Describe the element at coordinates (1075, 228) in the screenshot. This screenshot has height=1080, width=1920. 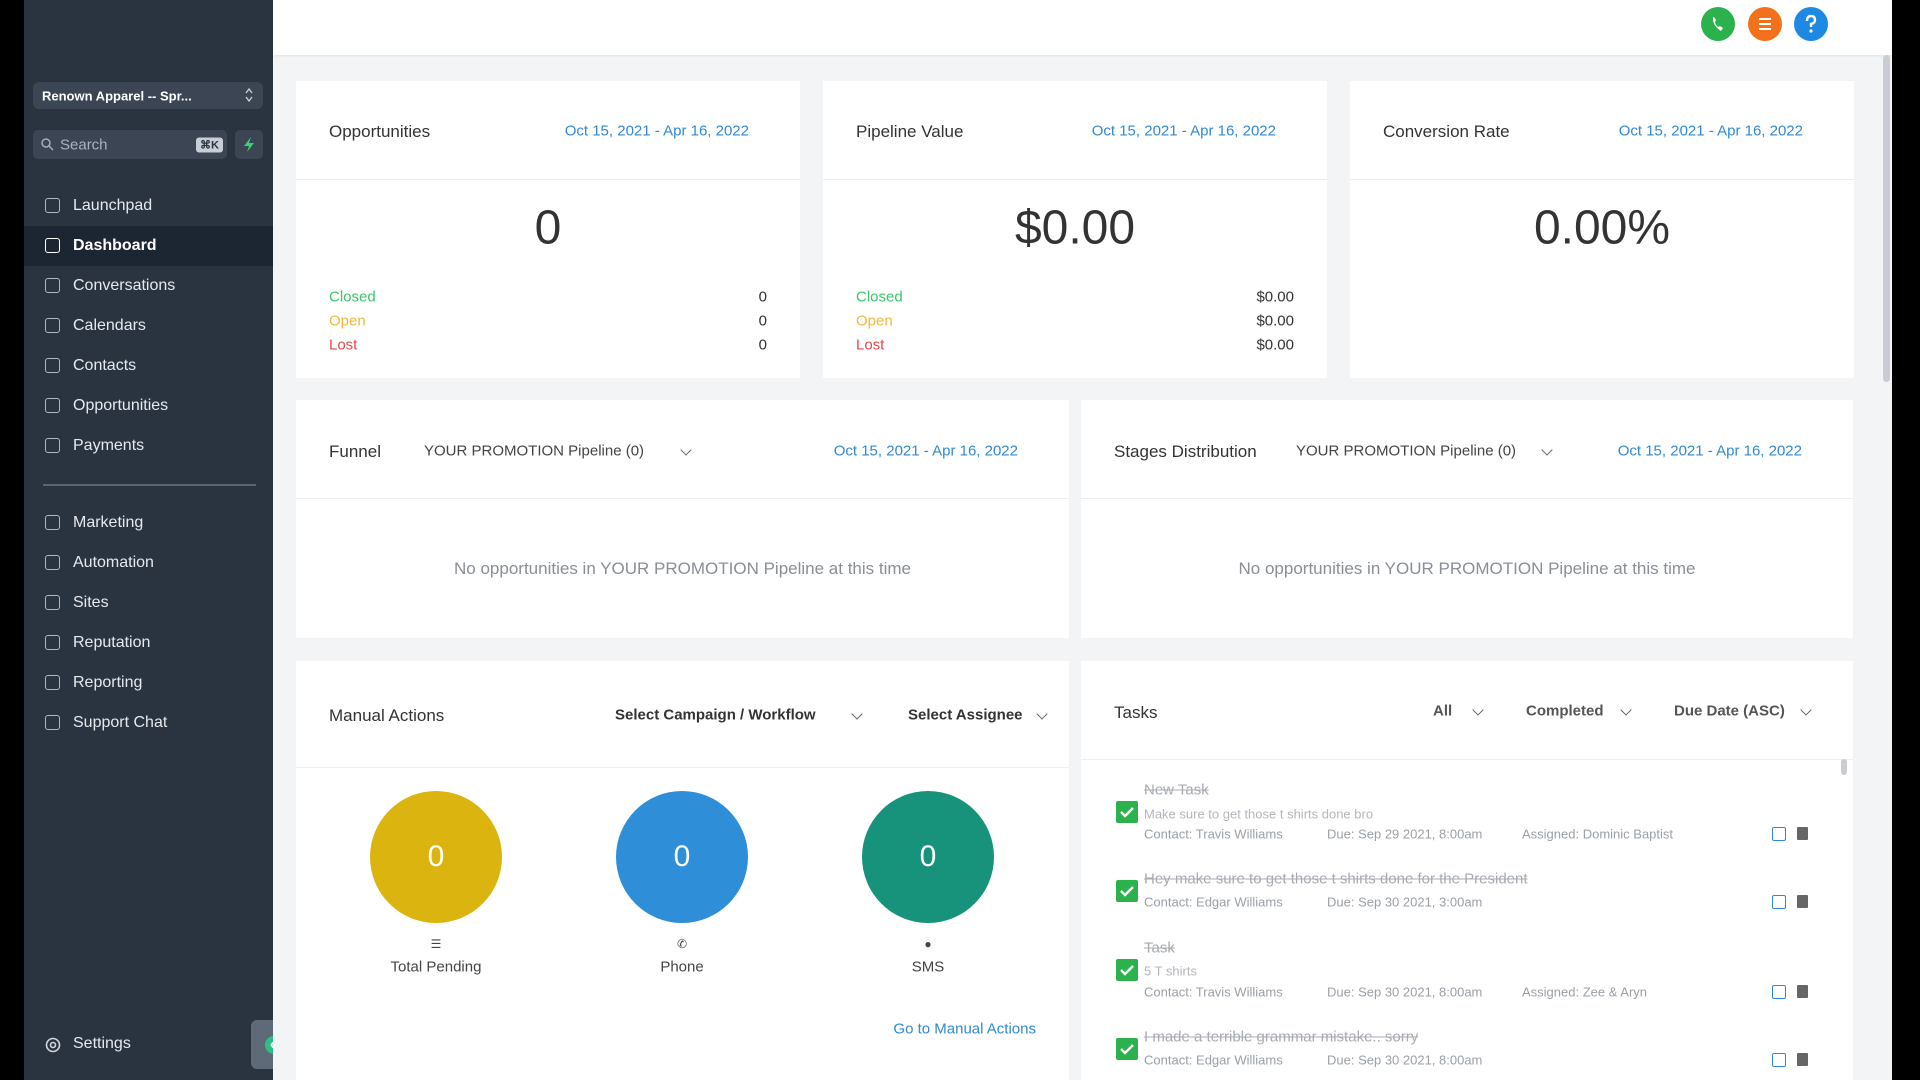
I see `stat-value: $0.00` at that location.